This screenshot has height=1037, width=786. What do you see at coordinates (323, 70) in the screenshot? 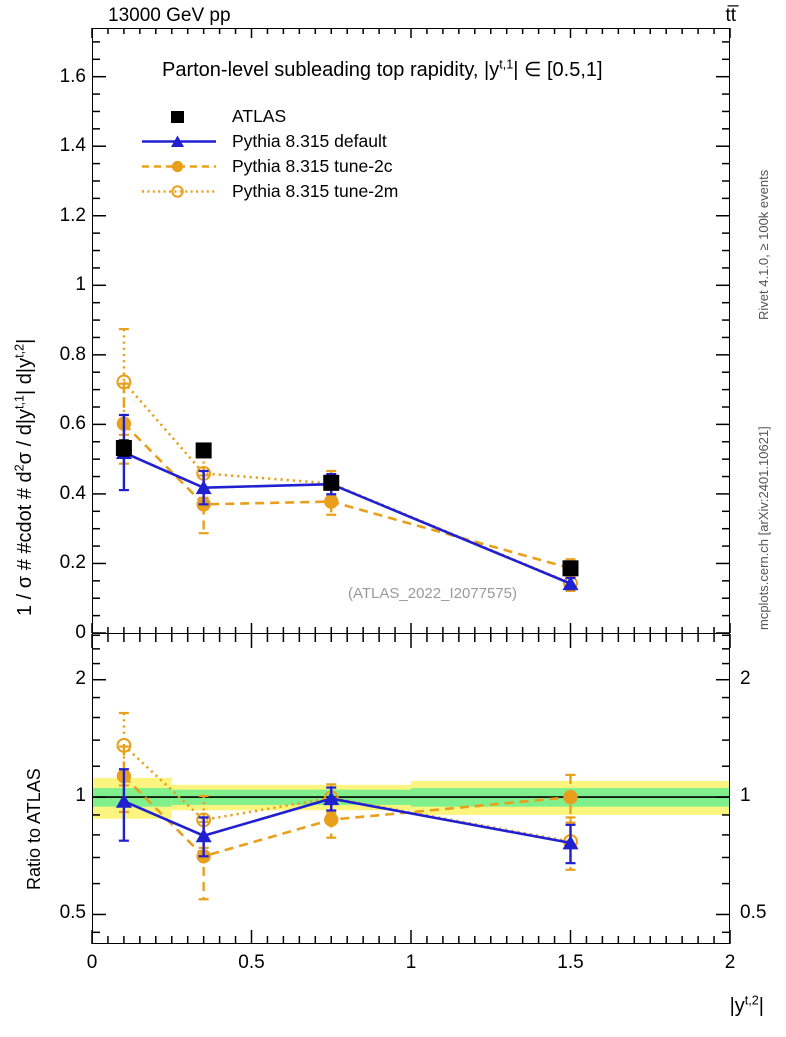
I see `plot-title-main: Parton-level subleading top rapidity,` at bounding box center [323, 70].